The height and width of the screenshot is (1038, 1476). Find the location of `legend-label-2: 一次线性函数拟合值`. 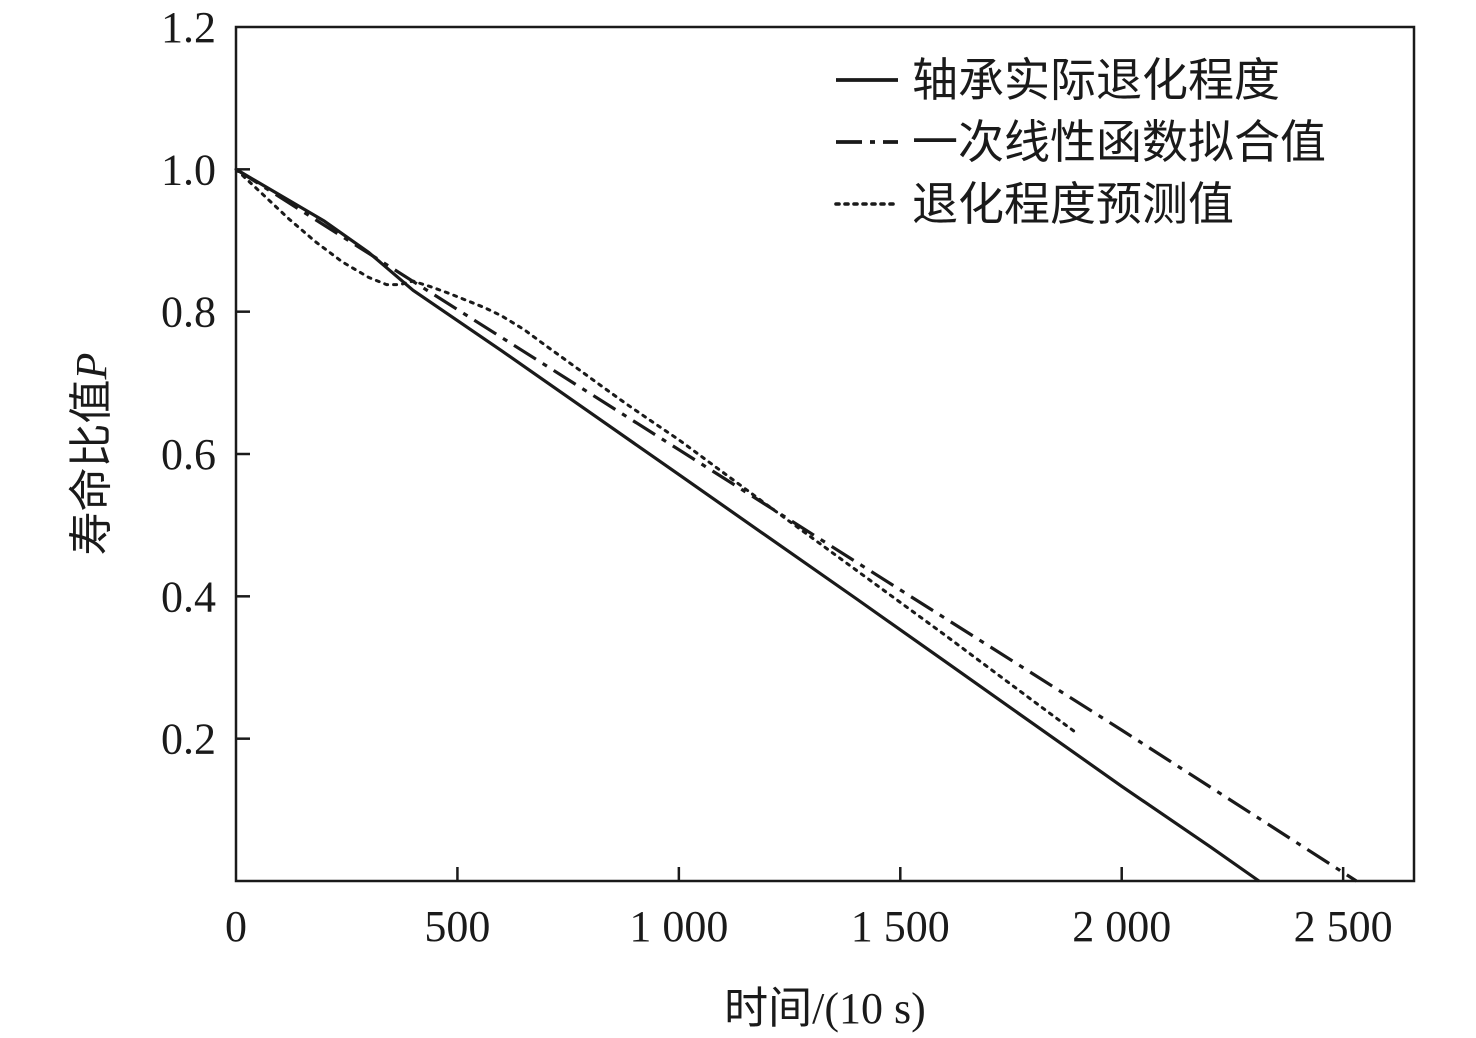

legend-label-2: 一次线性函数拟合值 is located at coordinates (1119, 142).